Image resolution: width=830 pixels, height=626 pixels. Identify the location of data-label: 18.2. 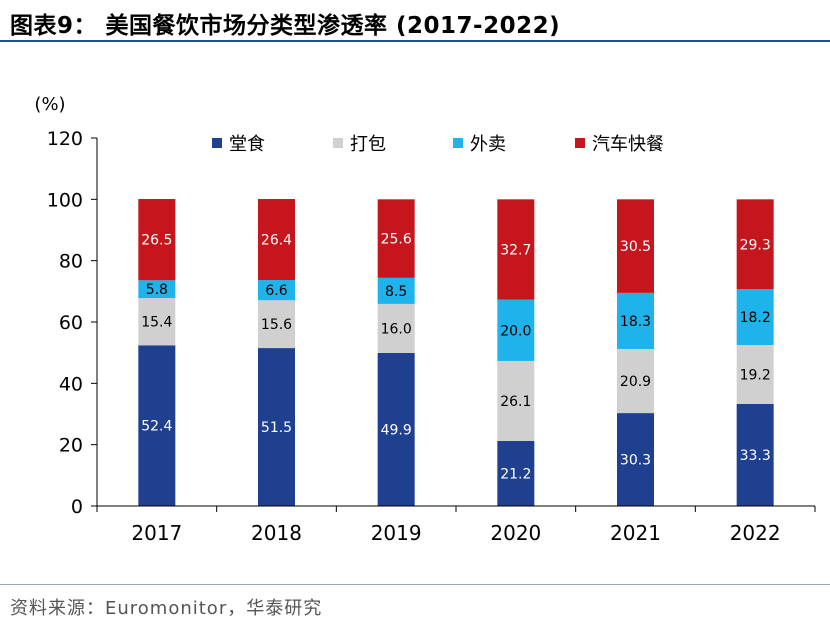
(755, 318).